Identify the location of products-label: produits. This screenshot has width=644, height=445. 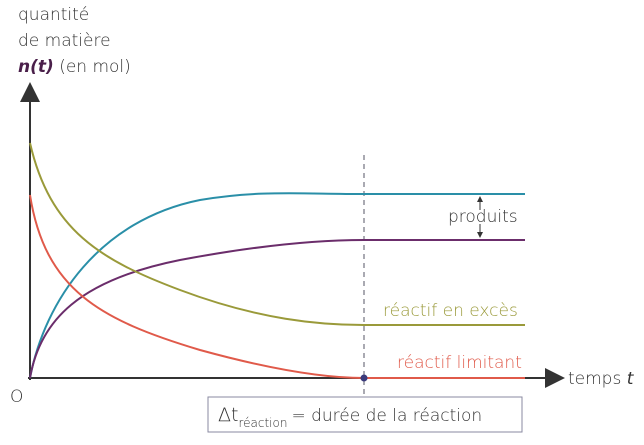
(483, 217).